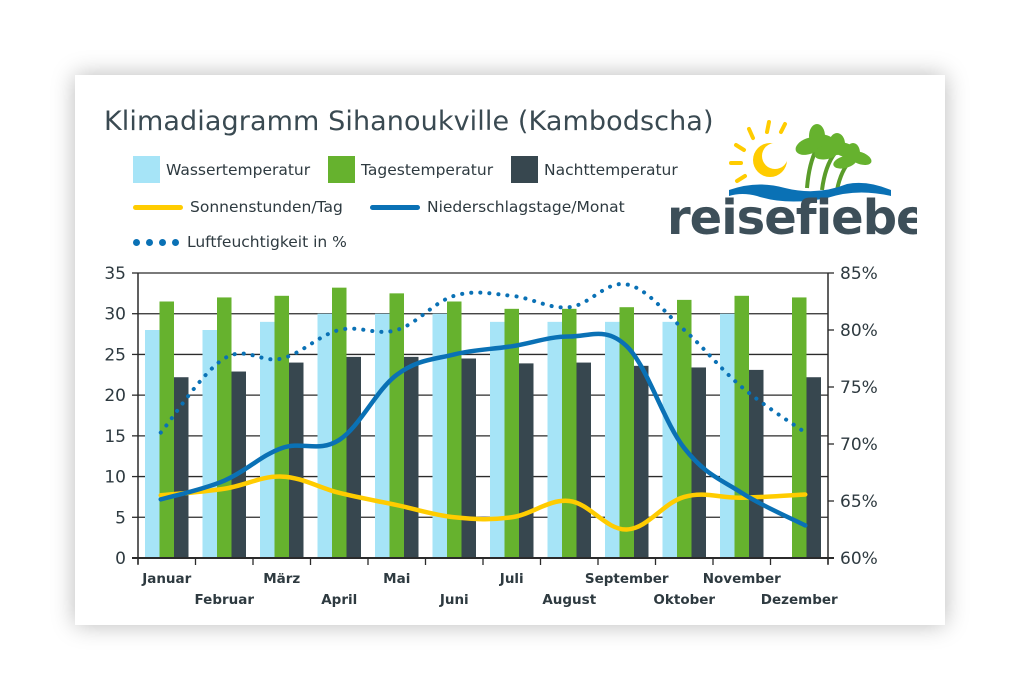 The image size is (1020, 700). What do you see at coordinates (395, 207) in the screenshot?
I see `legend-rain-line` at bounding box center [395, 207].